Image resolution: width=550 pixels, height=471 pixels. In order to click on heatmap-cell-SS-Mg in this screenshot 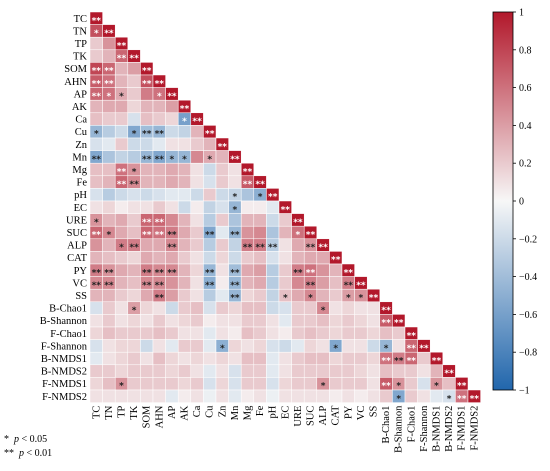, I will do `click(247, 295)`.